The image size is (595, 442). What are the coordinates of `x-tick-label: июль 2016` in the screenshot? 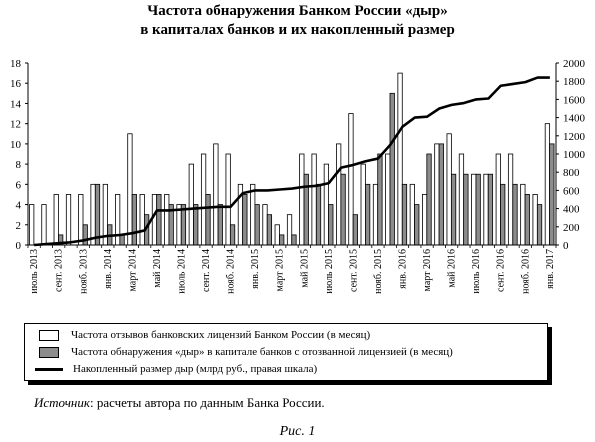 It's located at (476, 271).